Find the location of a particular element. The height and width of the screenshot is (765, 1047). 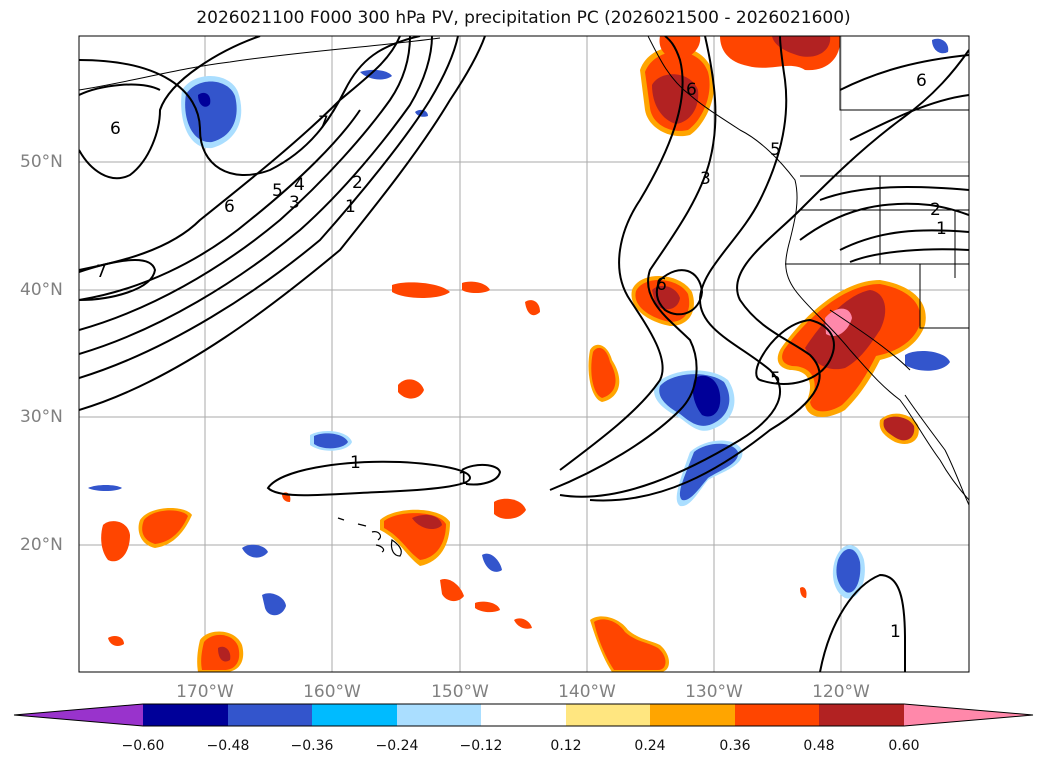

colorbar-tick: 0.48 is located at coordinates (819, 746).